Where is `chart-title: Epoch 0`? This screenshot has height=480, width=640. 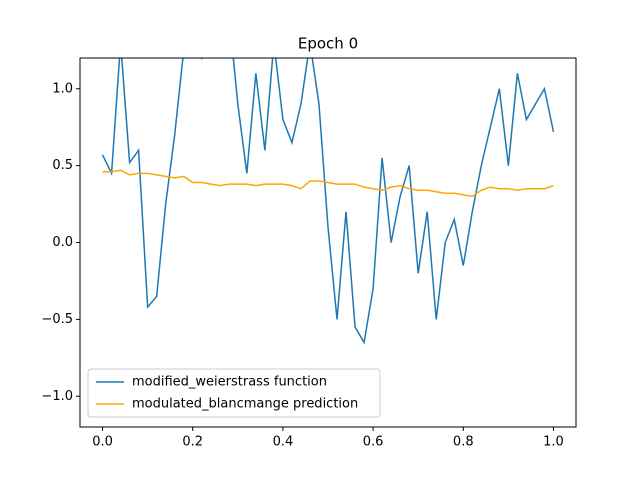 chart-title: Epoch 0 is located at coordinates (328, 44).